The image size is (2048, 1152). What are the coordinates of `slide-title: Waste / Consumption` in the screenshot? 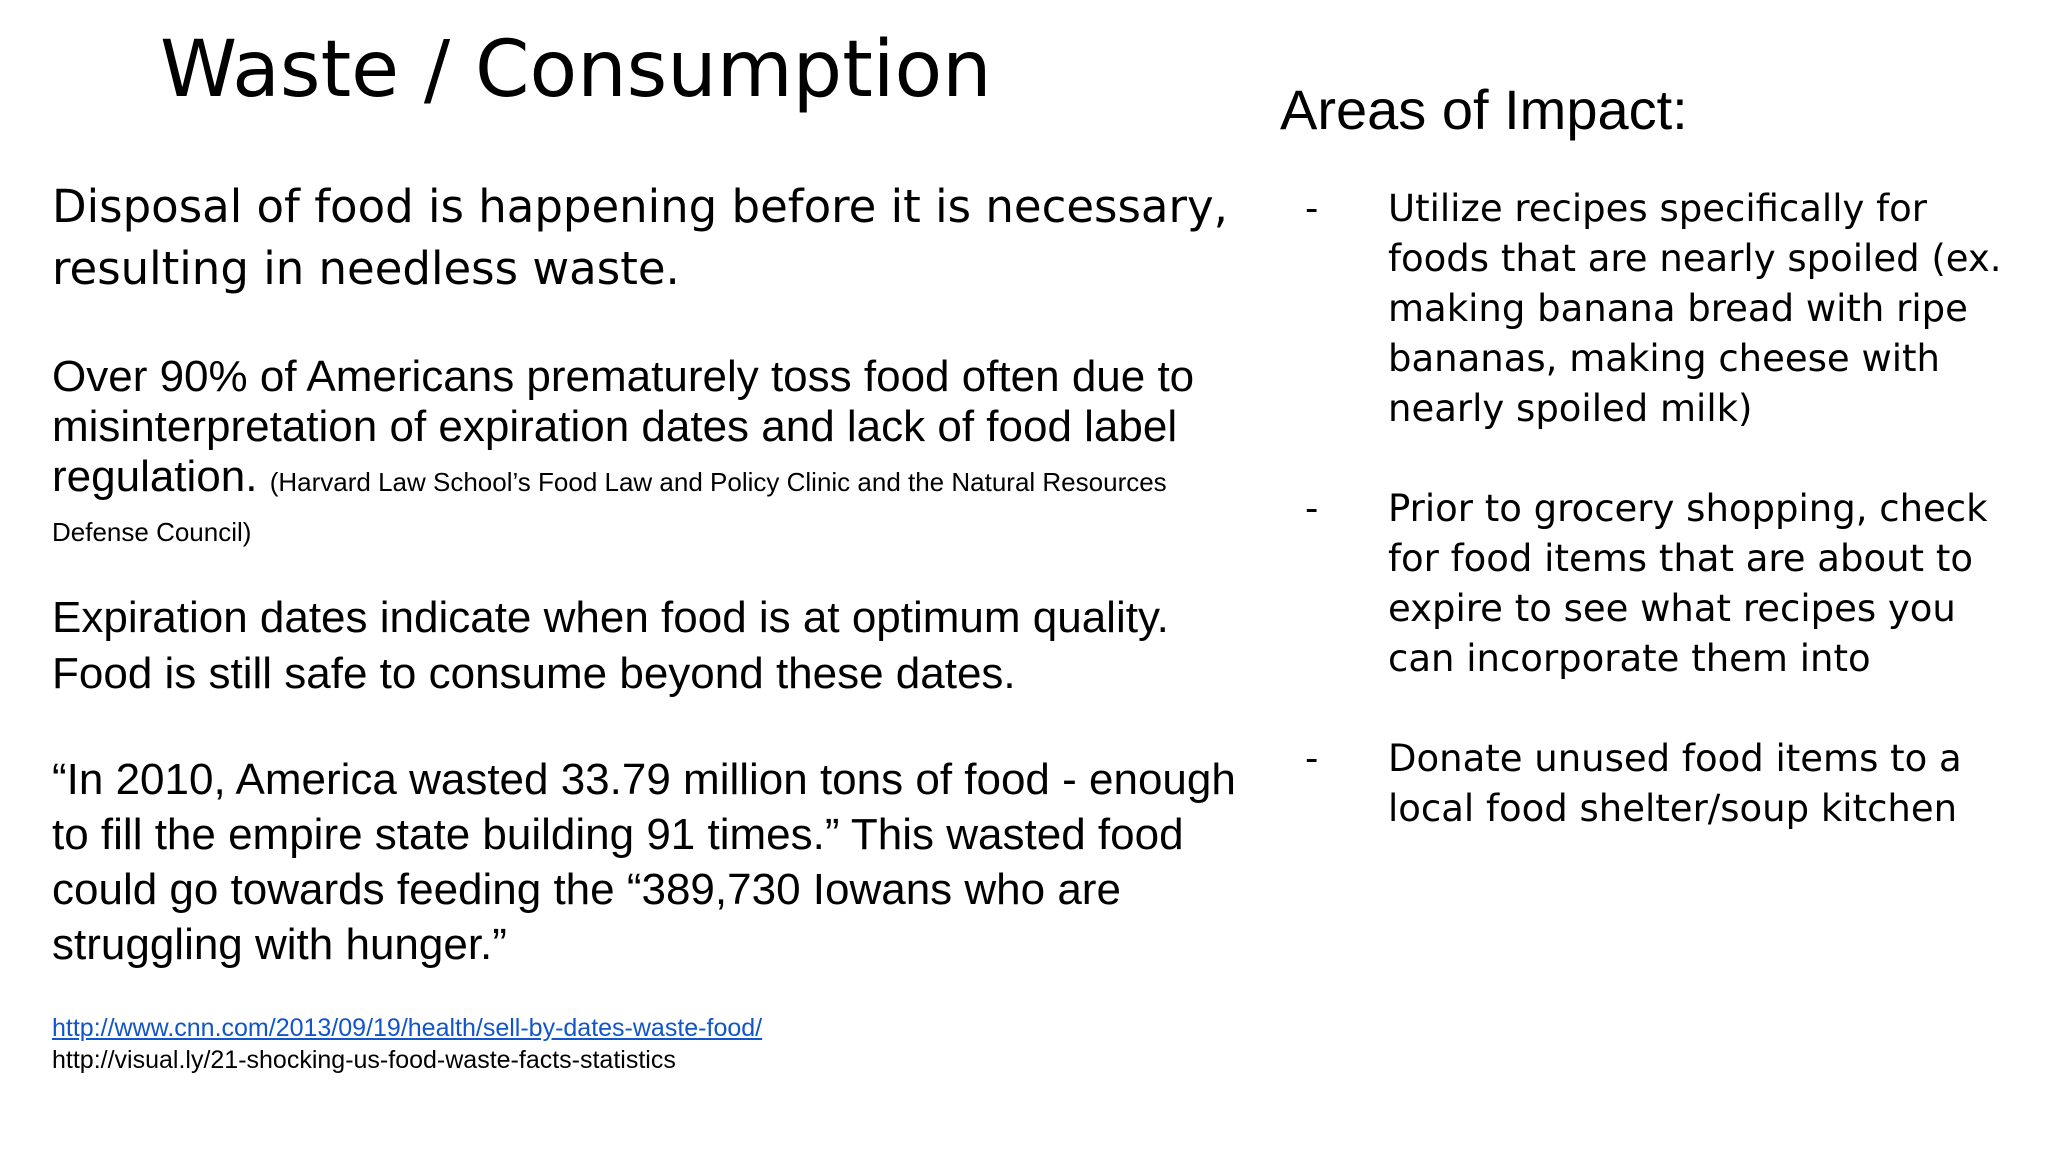 It's located at (576, 70).